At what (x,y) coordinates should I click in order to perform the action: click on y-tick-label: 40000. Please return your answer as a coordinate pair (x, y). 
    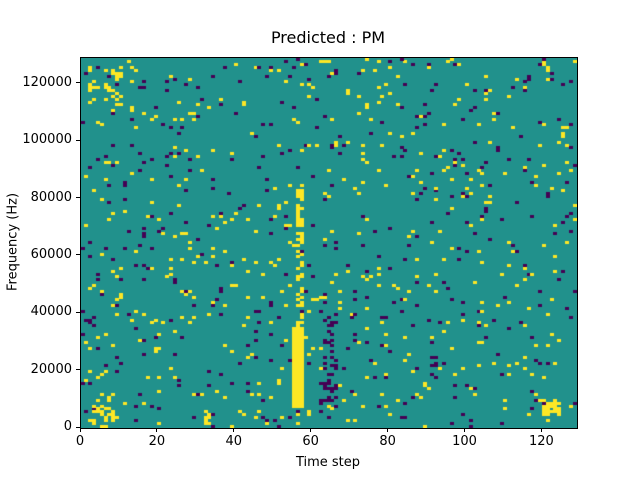
    Looking at the image, I should click on (51, 312).